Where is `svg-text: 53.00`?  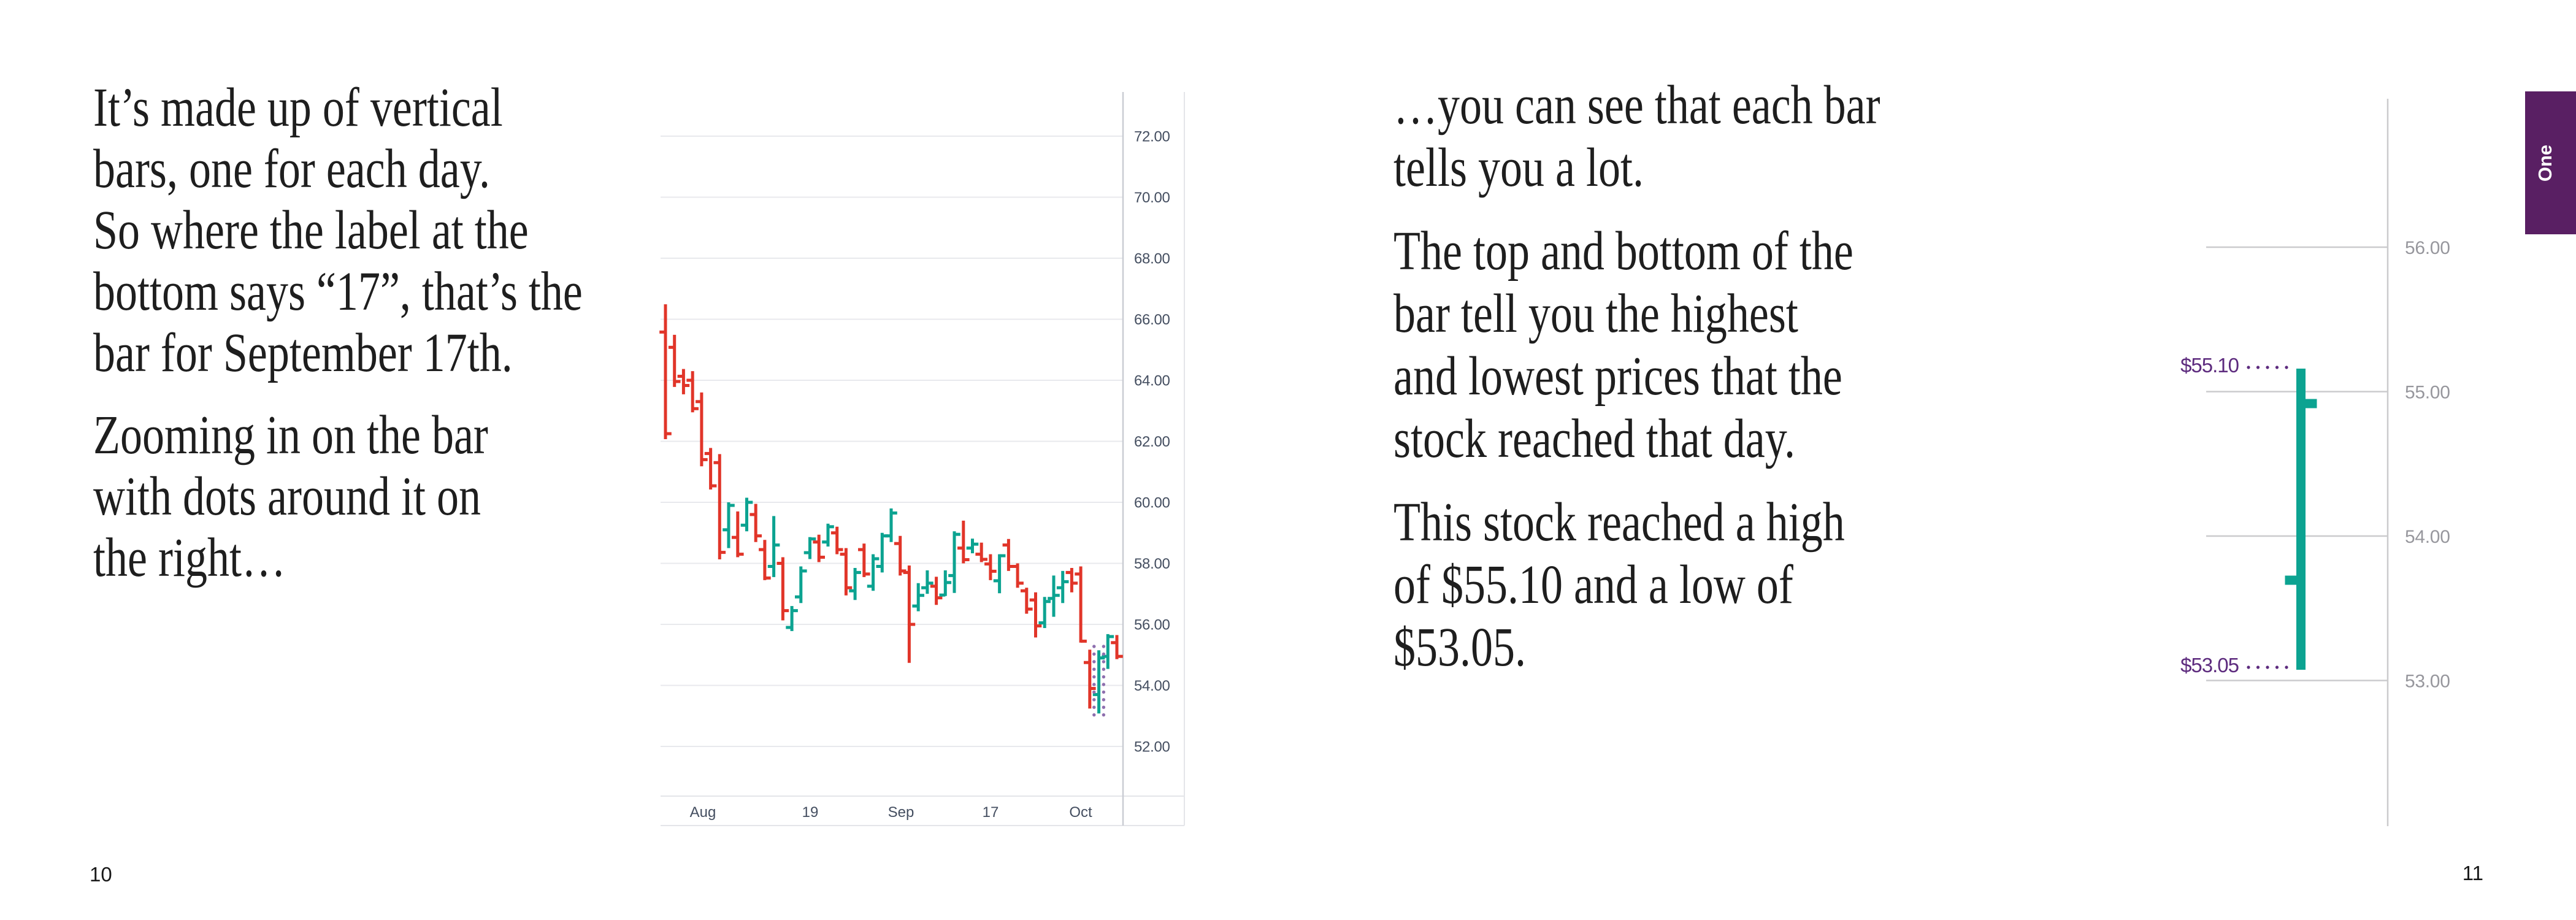
svg-text: 53.00 is located at coordinates (2427, 682).